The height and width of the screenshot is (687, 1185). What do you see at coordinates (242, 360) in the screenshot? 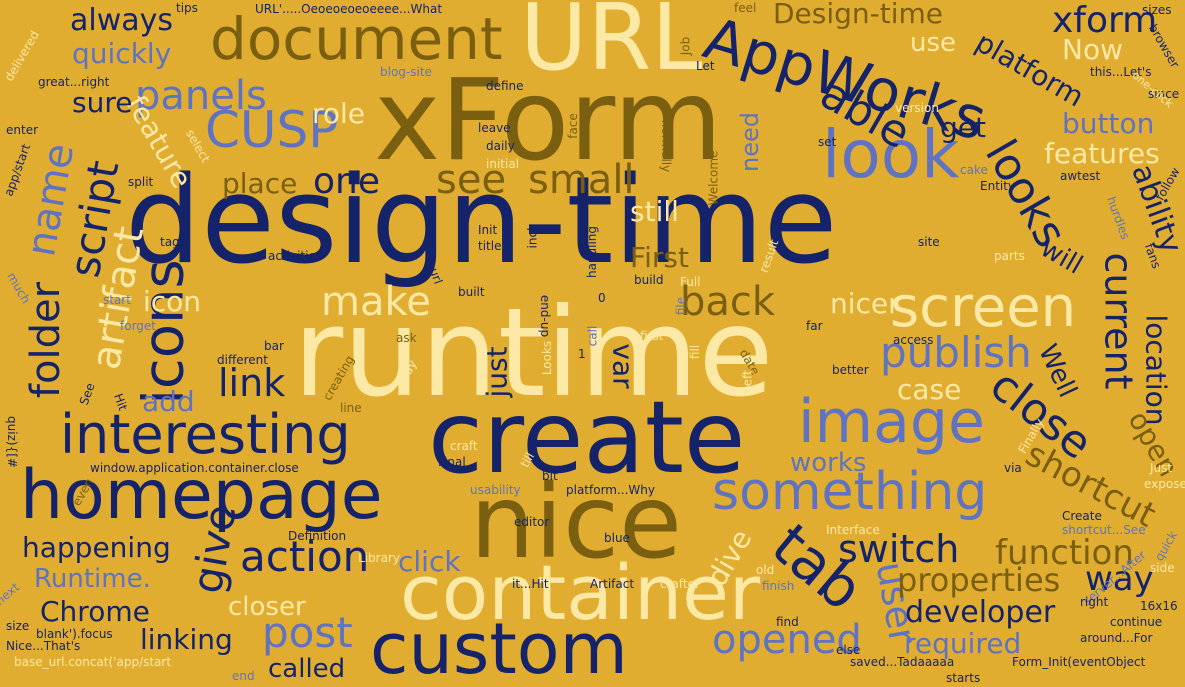
I see `word-different: different` at bounding box center [242, 360].